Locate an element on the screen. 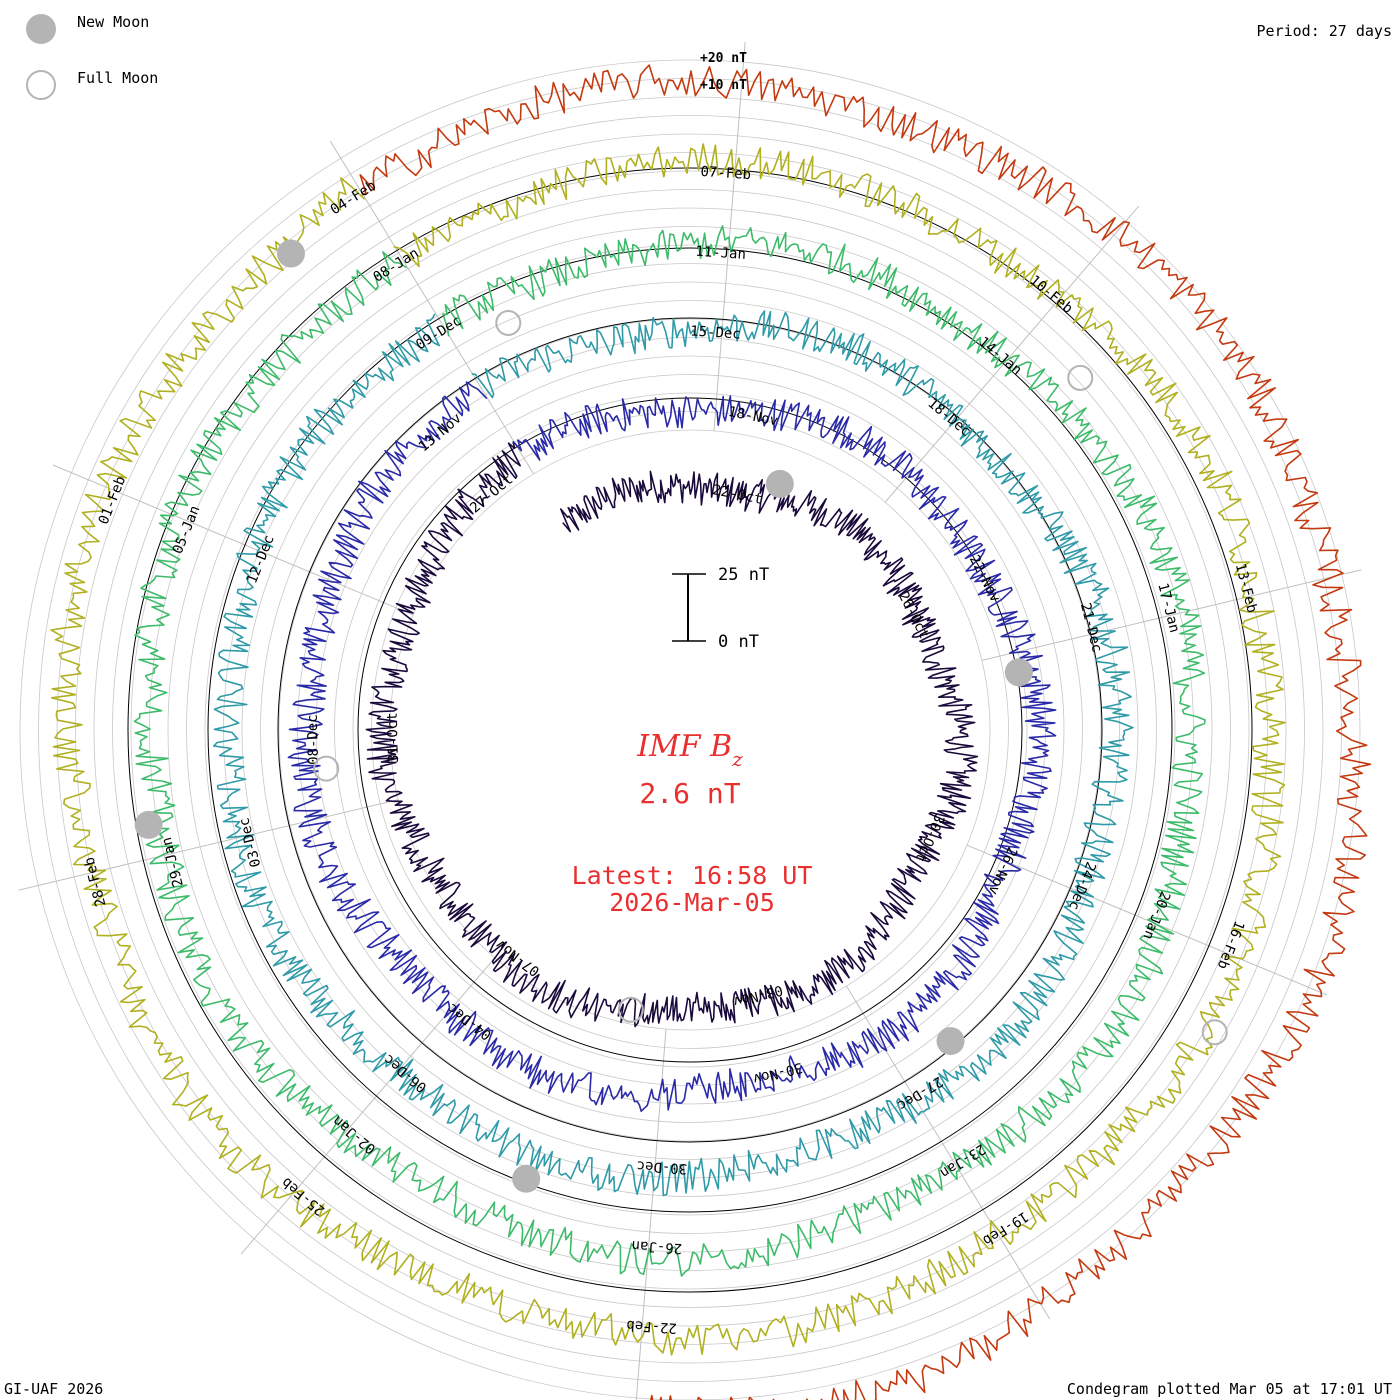  period-label: Period: 27 days is located at coordinates (1324, 31).